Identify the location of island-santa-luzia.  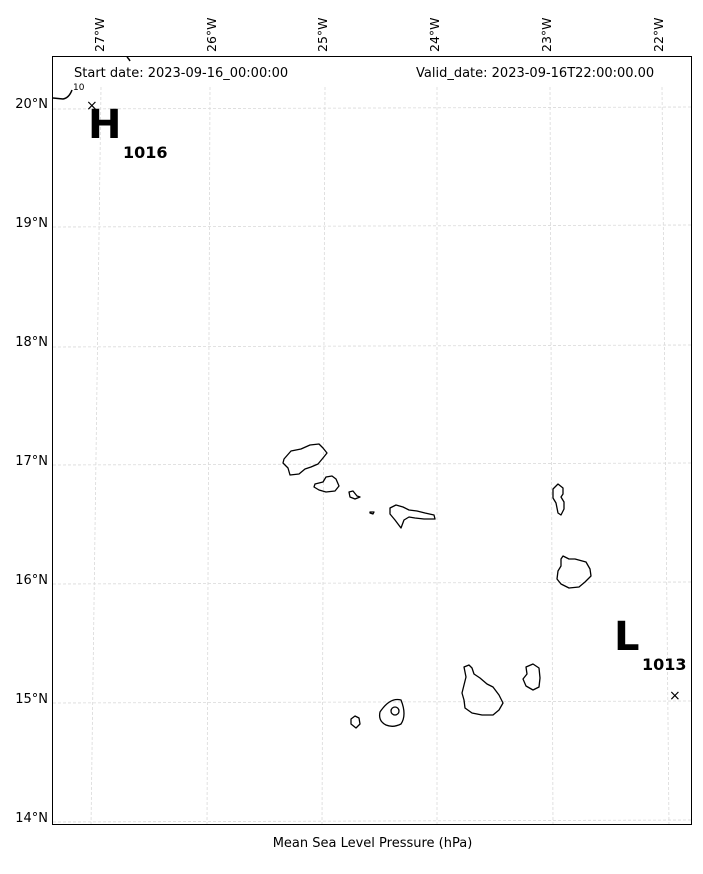
(354, 495).